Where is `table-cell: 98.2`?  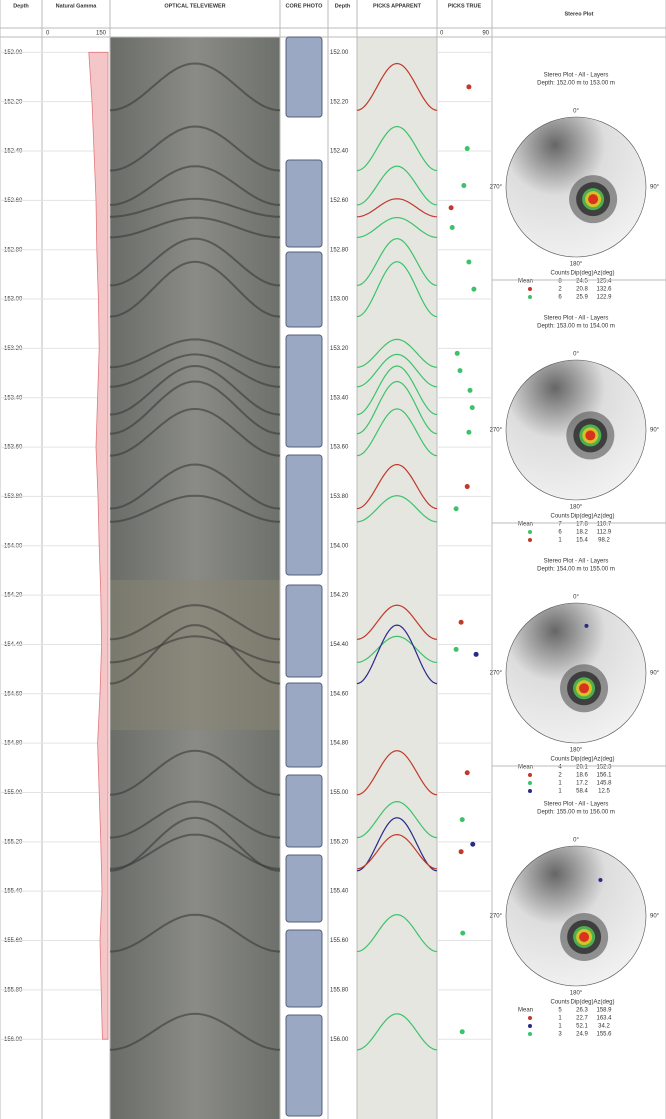
table-cell: 98.2 is located at coordinates (604, 541).